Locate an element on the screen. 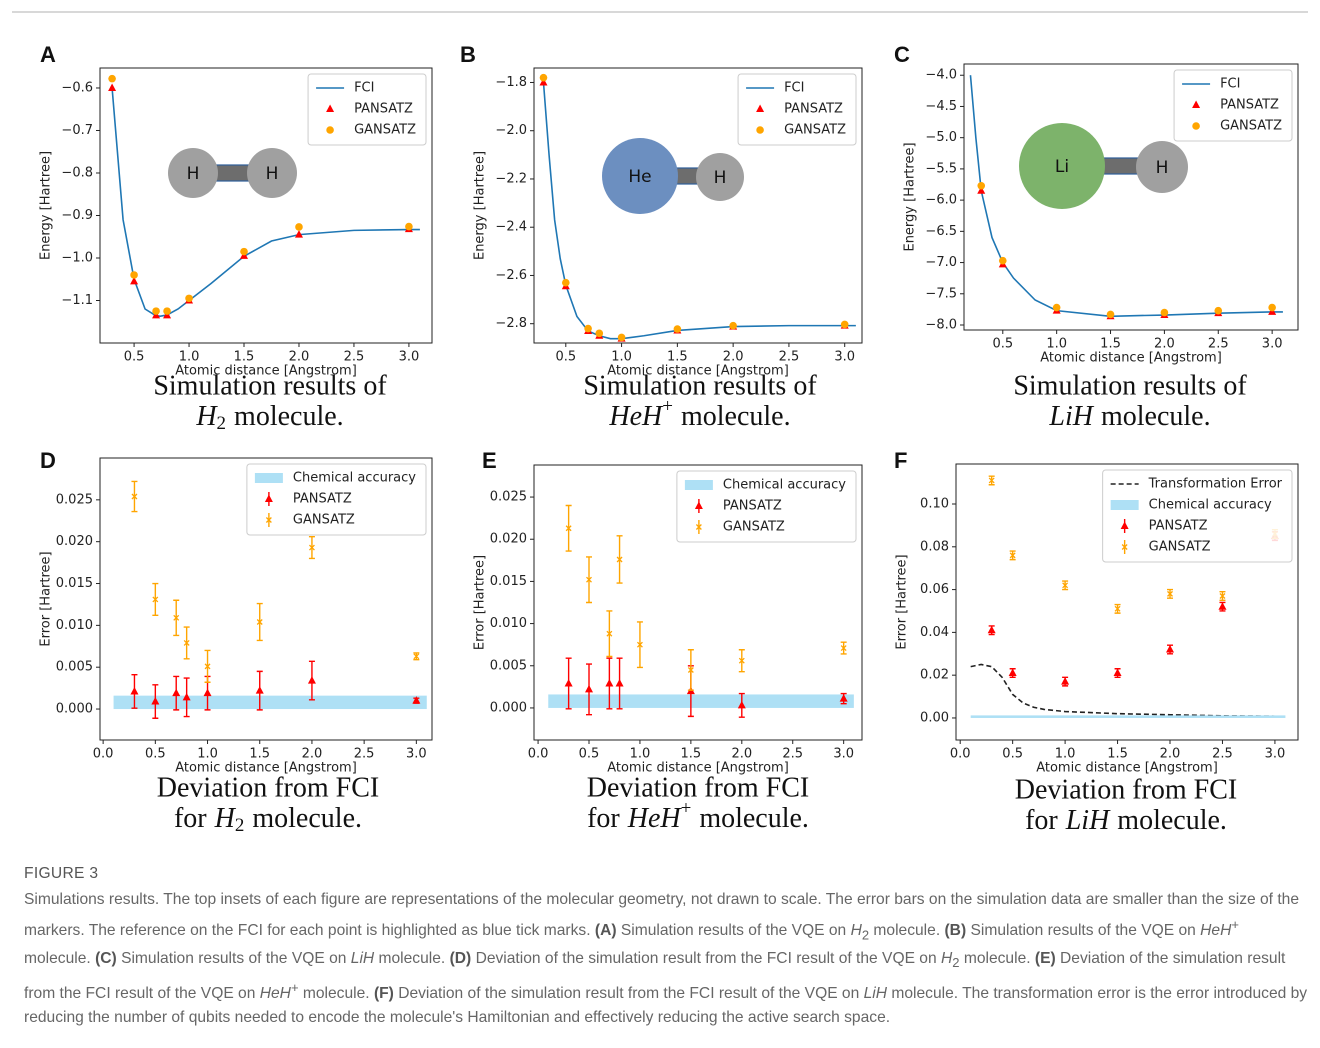  sub-caption-text: for is located at coordinates (190, 818).